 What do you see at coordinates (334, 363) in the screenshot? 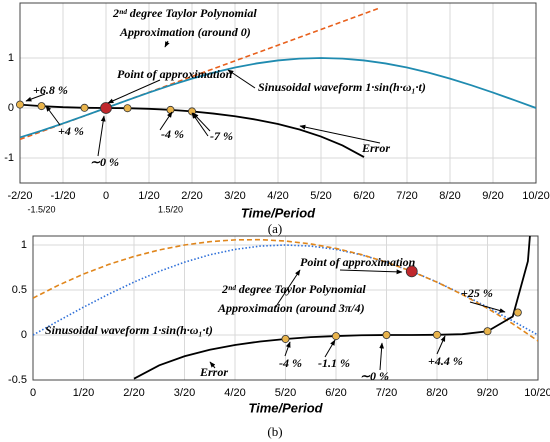
I see `annotation: -1.1 %` at bounding box center [334, 363].